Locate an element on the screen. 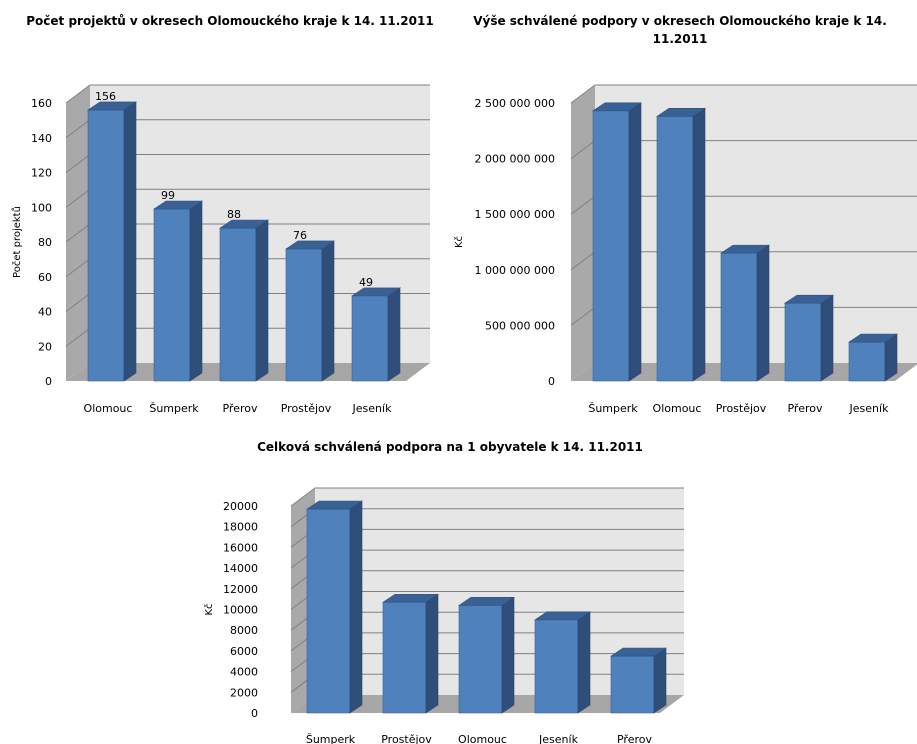 Image resolution: width=917 pixels, height=744 pixels. data-label: 99 is located at coordinates (168, 195).